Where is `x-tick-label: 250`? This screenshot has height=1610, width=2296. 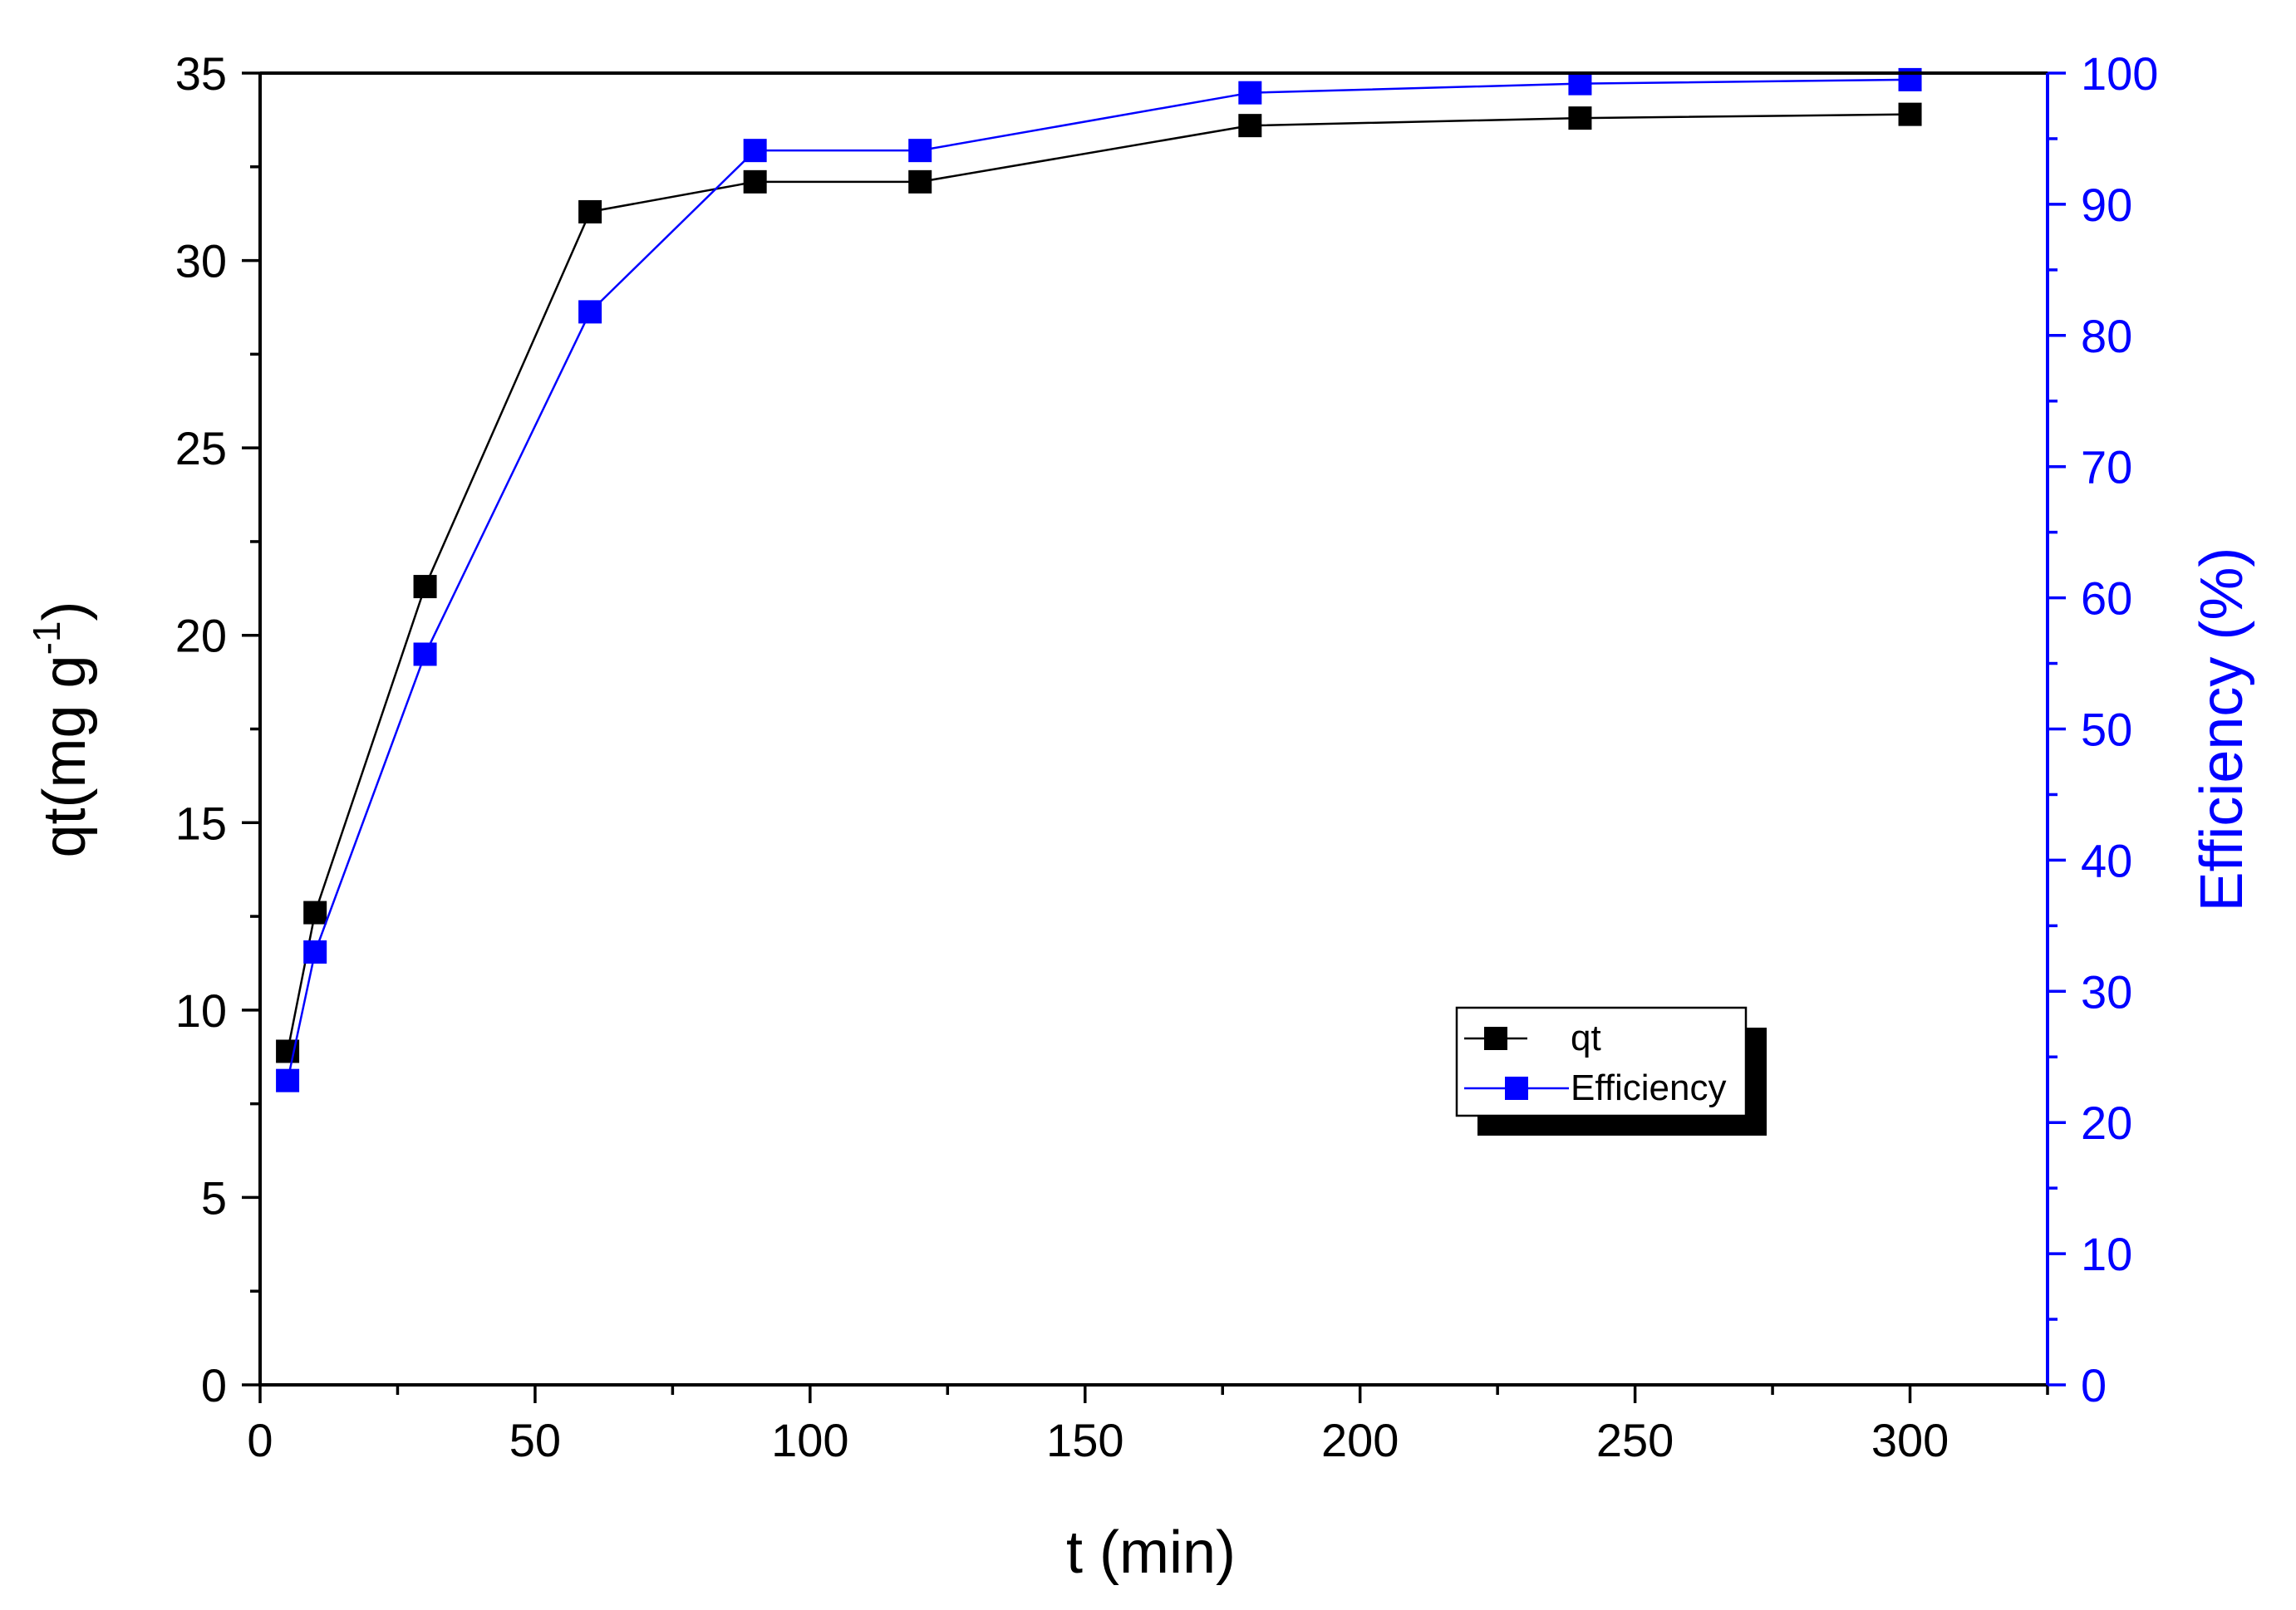 x-tick-label: 250 is located at coordinates (1635, 1440).